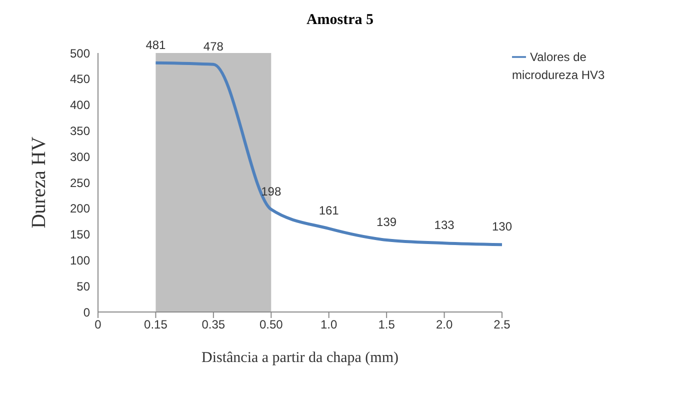 This screenshot has width=680, height=400. I want to click on x-tick-label: 1.5, so click(387, 325).